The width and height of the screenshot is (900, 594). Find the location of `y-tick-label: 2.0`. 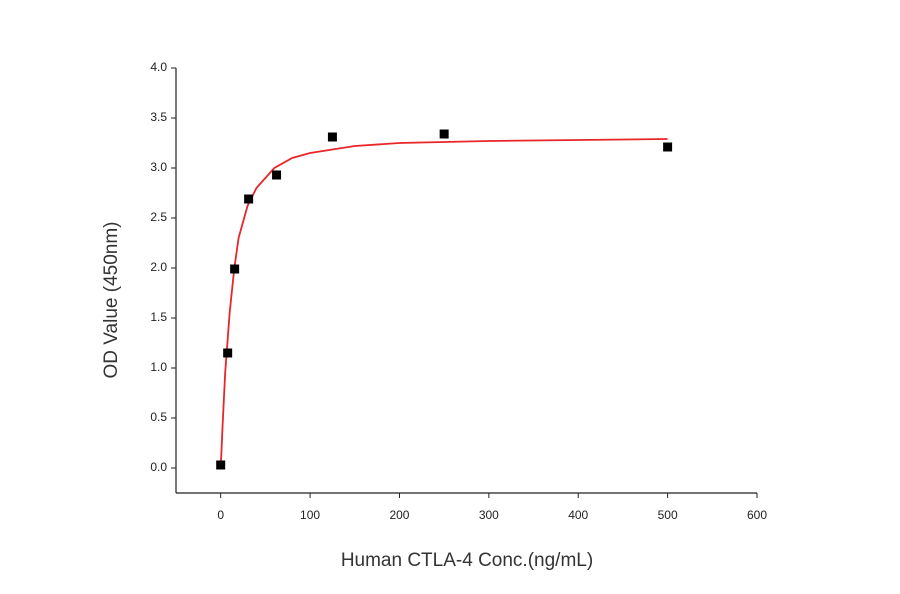

y-tick-label: 2.0 is located at coordinates (158, 267).